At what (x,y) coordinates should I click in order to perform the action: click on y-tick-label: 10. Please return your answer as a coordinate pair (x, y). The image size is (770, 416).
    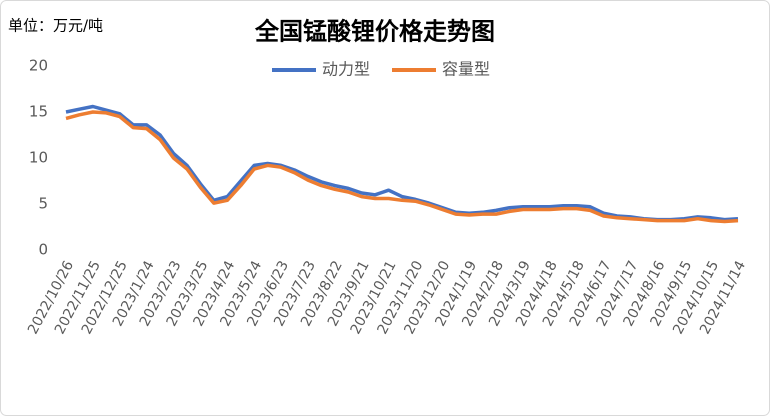
    Looking at the image, I should click on (38, 158).